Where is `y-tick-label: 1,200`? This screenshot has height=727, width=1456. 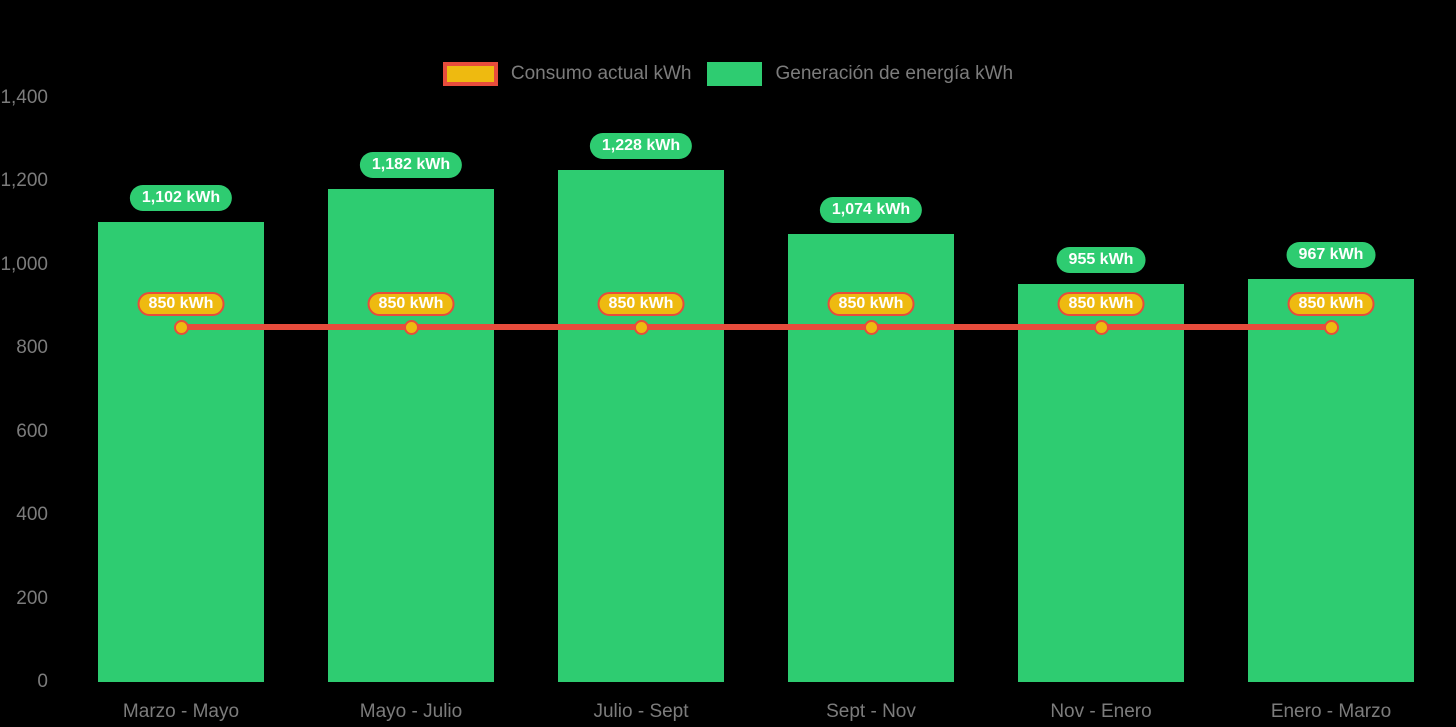 y-tick-label: 1,200 is located at coordinates (24, 181).